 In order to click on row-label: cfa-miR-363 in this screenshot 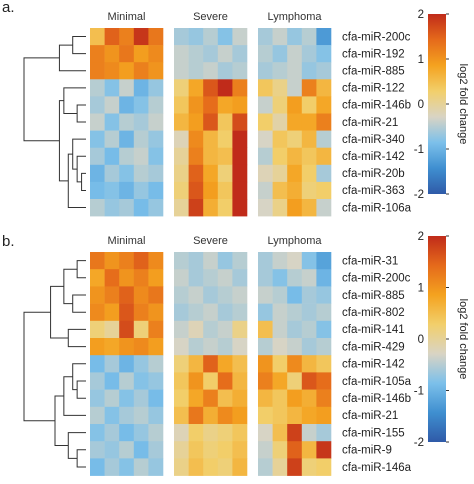, I will do `click(373, 191)`.